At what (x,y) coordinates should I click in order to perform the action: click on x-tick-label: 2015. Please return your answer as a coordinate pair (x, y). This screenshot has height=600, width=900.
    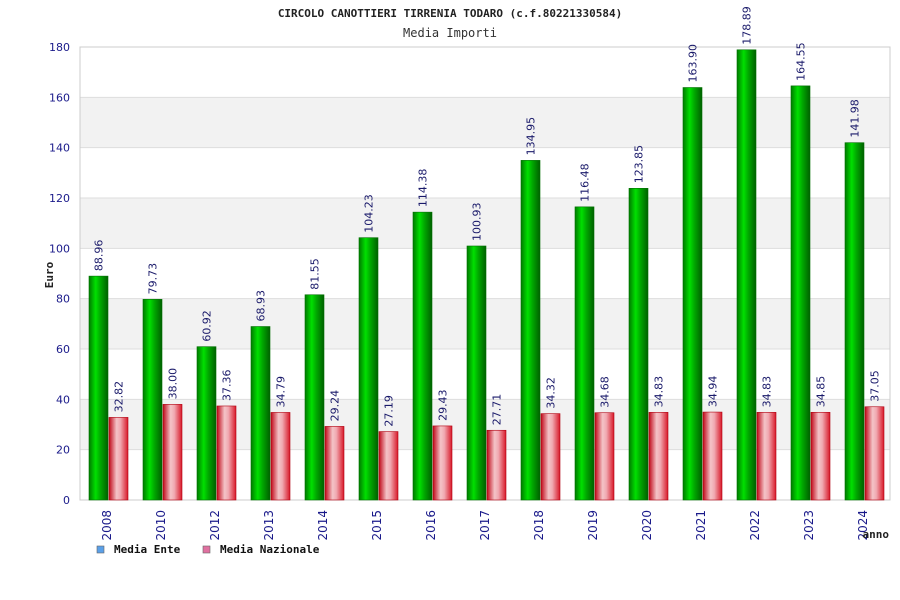
    Looking at the image, I should click on (377, 525).